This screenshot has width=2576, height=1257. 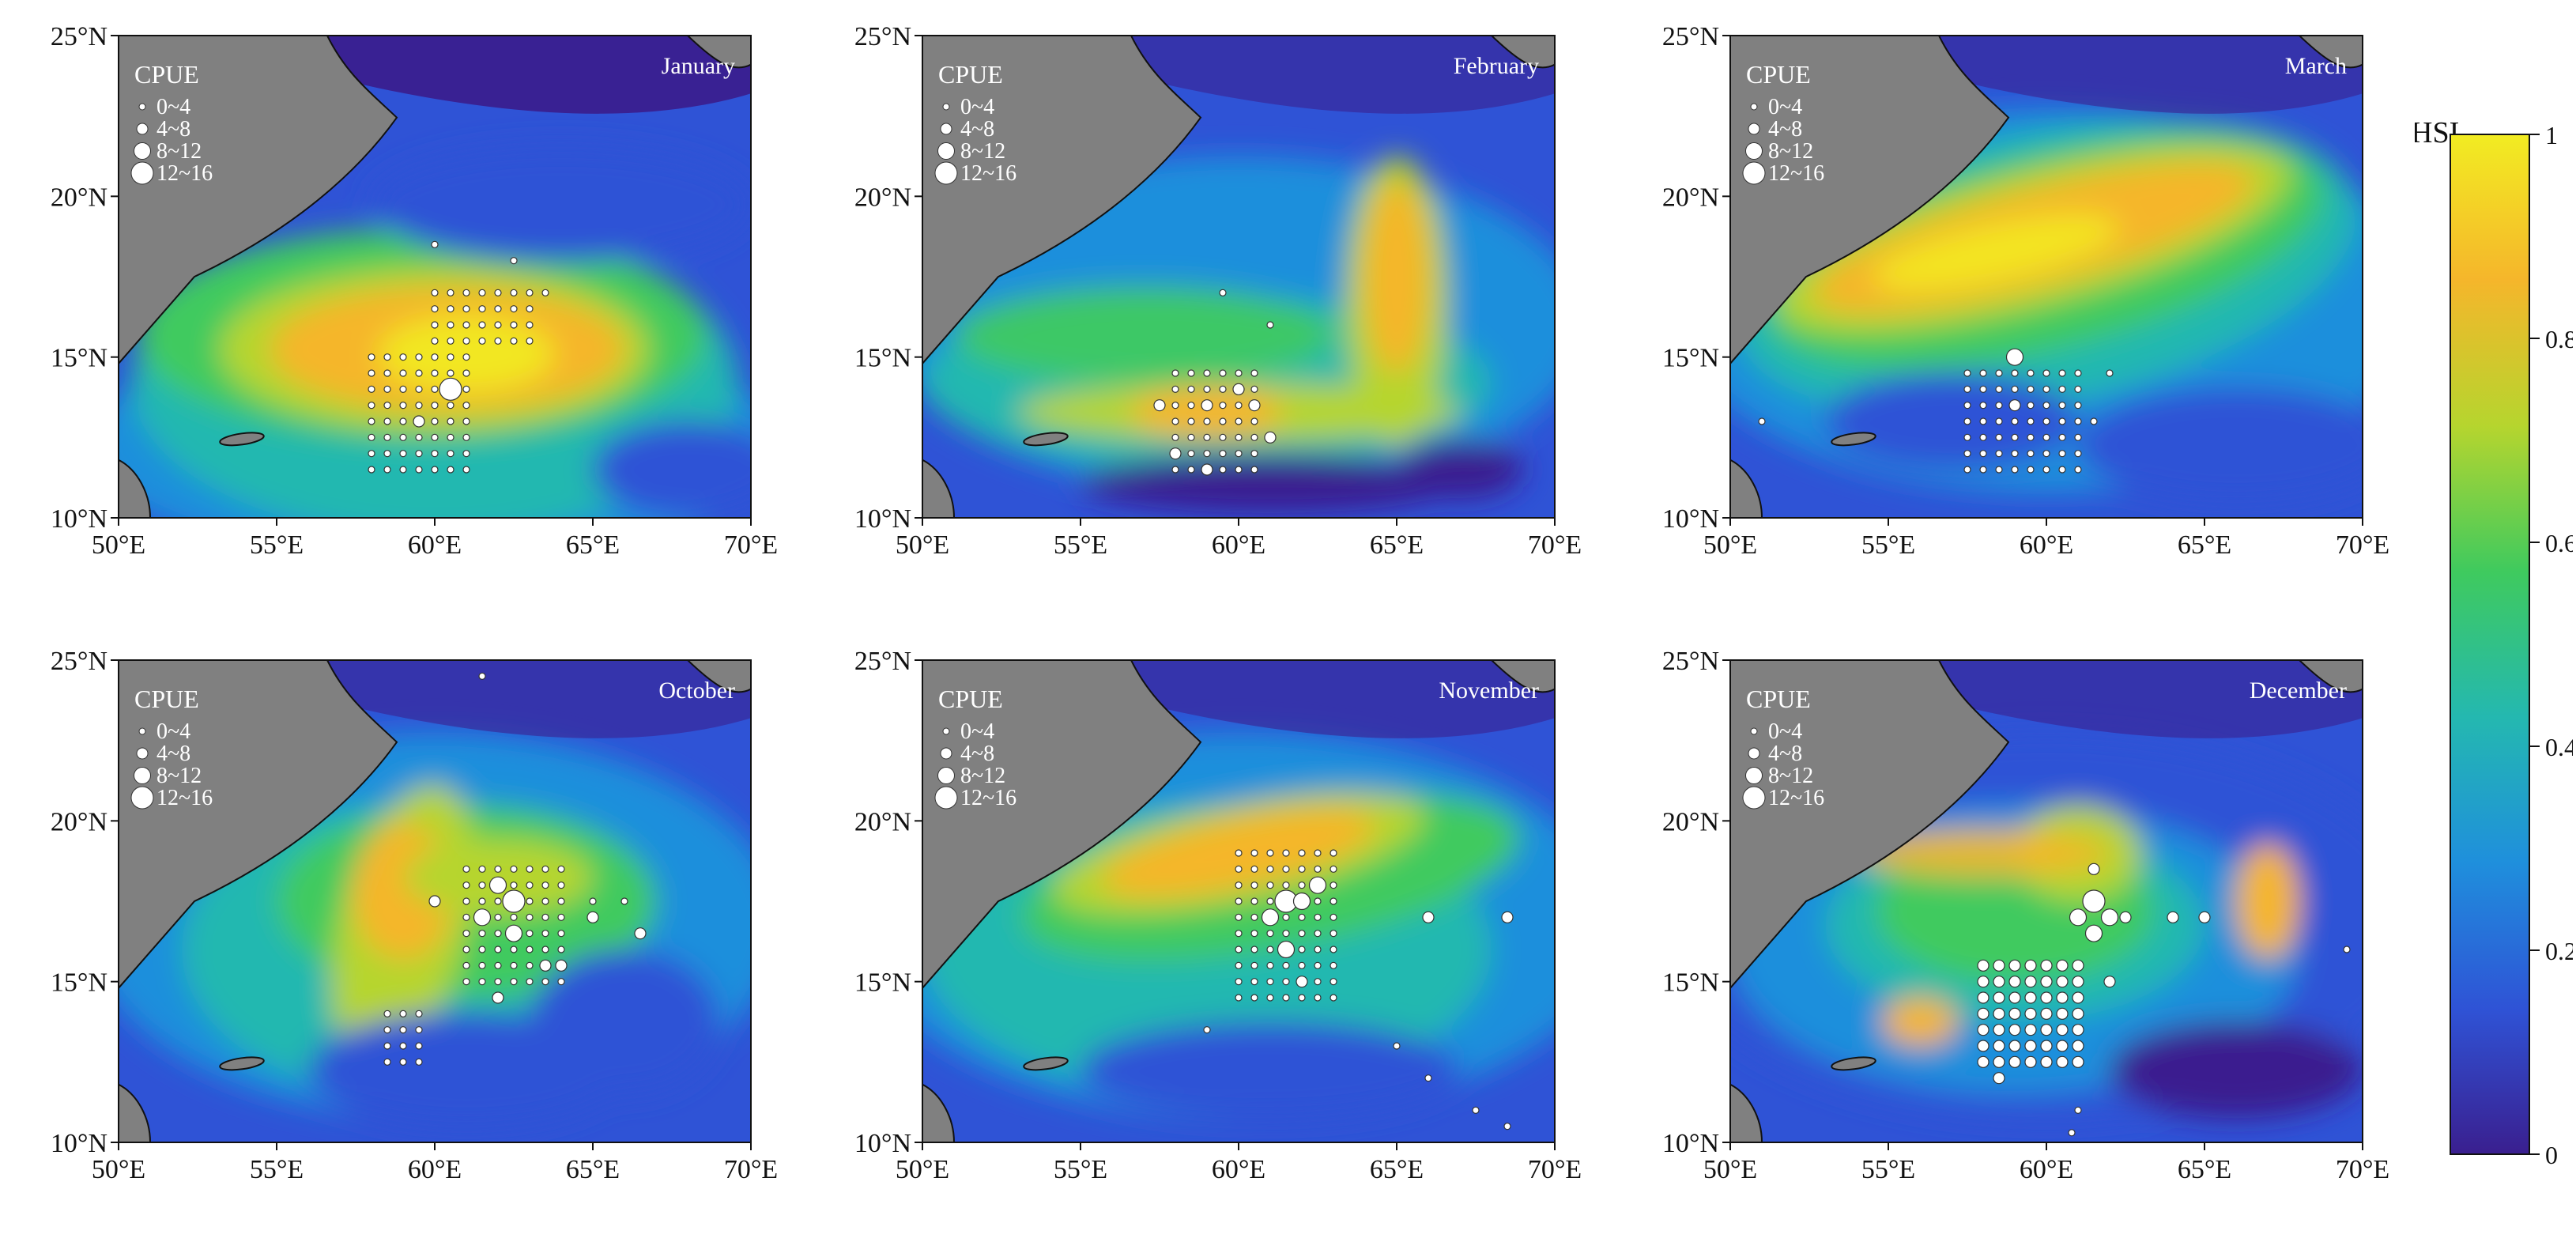 What do you see at coordinates (2559, 951) in the screenshot?
I see `colorbar-tick-label: 0.2` at bounding box center [2559, 951].